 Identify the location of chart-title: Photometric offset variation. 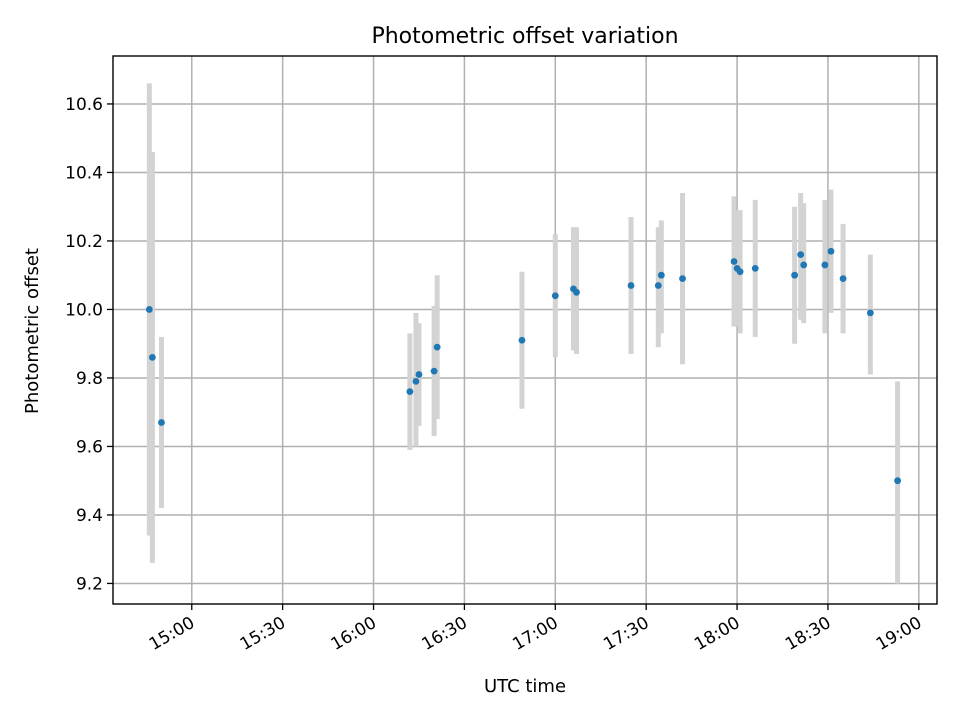
(524, 36).